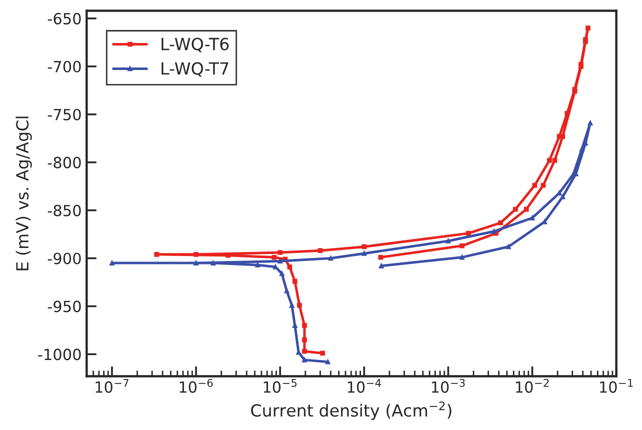  What do you see at coordinates (196, 385) in the screenshot?
I see `x-tick-label: 10$^{−6}$` at bounding box center [196, 385].